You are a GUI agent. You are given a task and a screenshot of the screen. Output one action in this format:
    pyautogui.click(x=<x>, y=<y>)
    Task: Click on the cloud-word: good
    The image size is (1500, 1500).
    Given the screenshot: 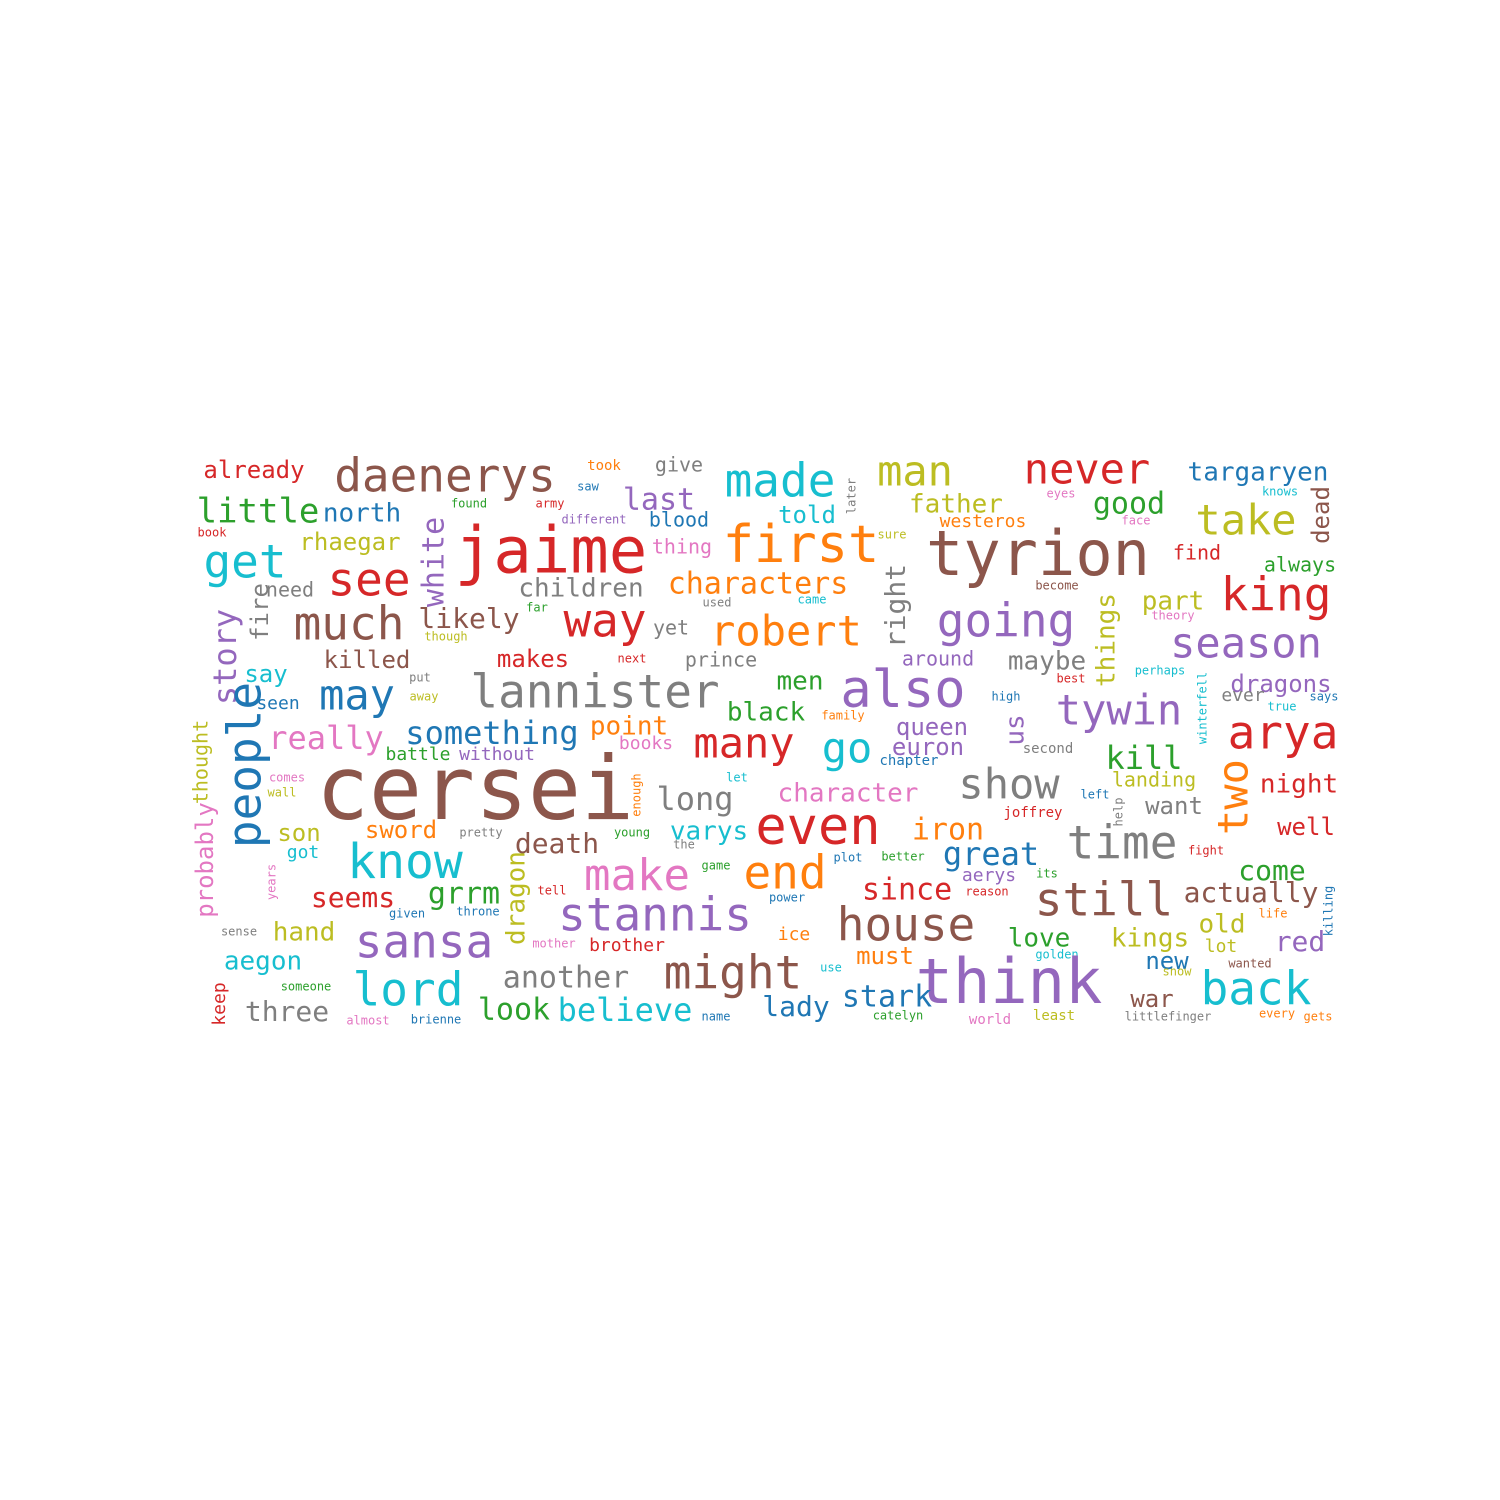 What is the action you would take?
    pyautogui.click(x=1129, y=504)
    